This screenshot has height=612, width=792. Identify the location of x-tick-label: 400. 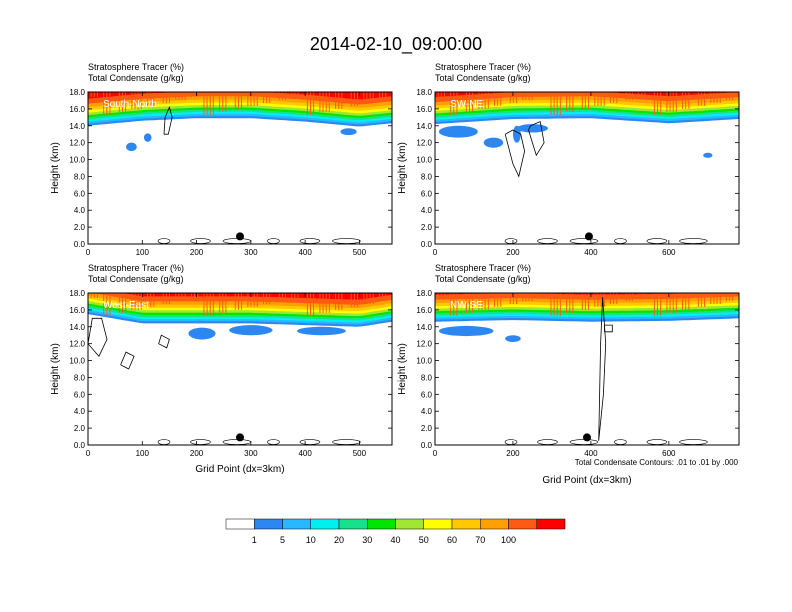
(591, 252).